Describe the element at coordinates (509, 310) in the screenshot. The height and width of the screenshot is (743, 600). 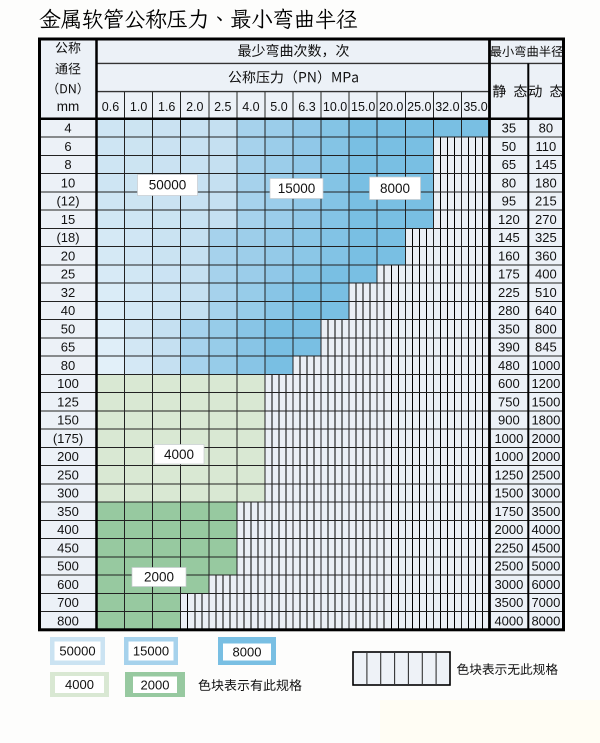
I see `svg-text: 280` at that location.